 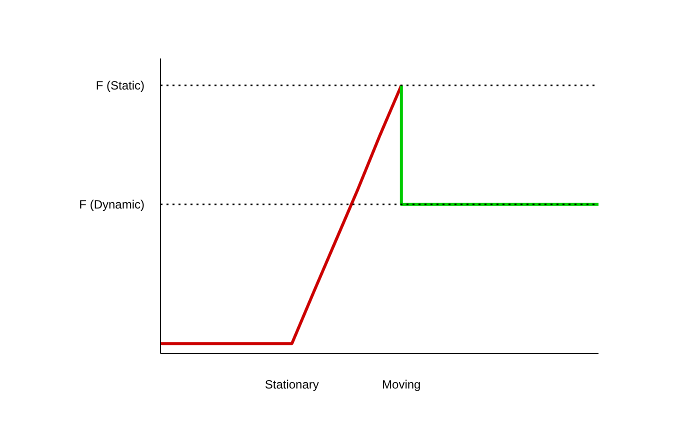 What do you see at coordinates (291, 385) in the screenshot?
I see `x-tick-label: Stationary` at bounding box center [291, 385].